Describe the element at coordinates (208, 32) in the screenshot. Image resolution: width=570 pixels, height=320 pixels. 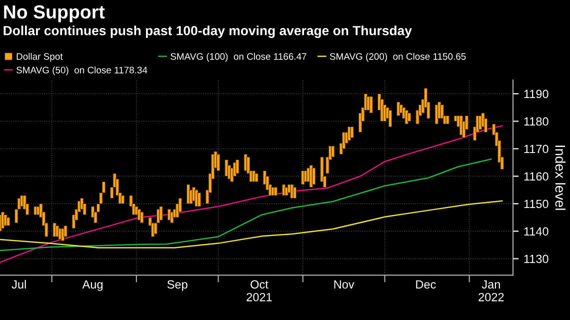
I see `chart-subtitle: Dollar continues push past 100-day moving average on Thursday` at that location.